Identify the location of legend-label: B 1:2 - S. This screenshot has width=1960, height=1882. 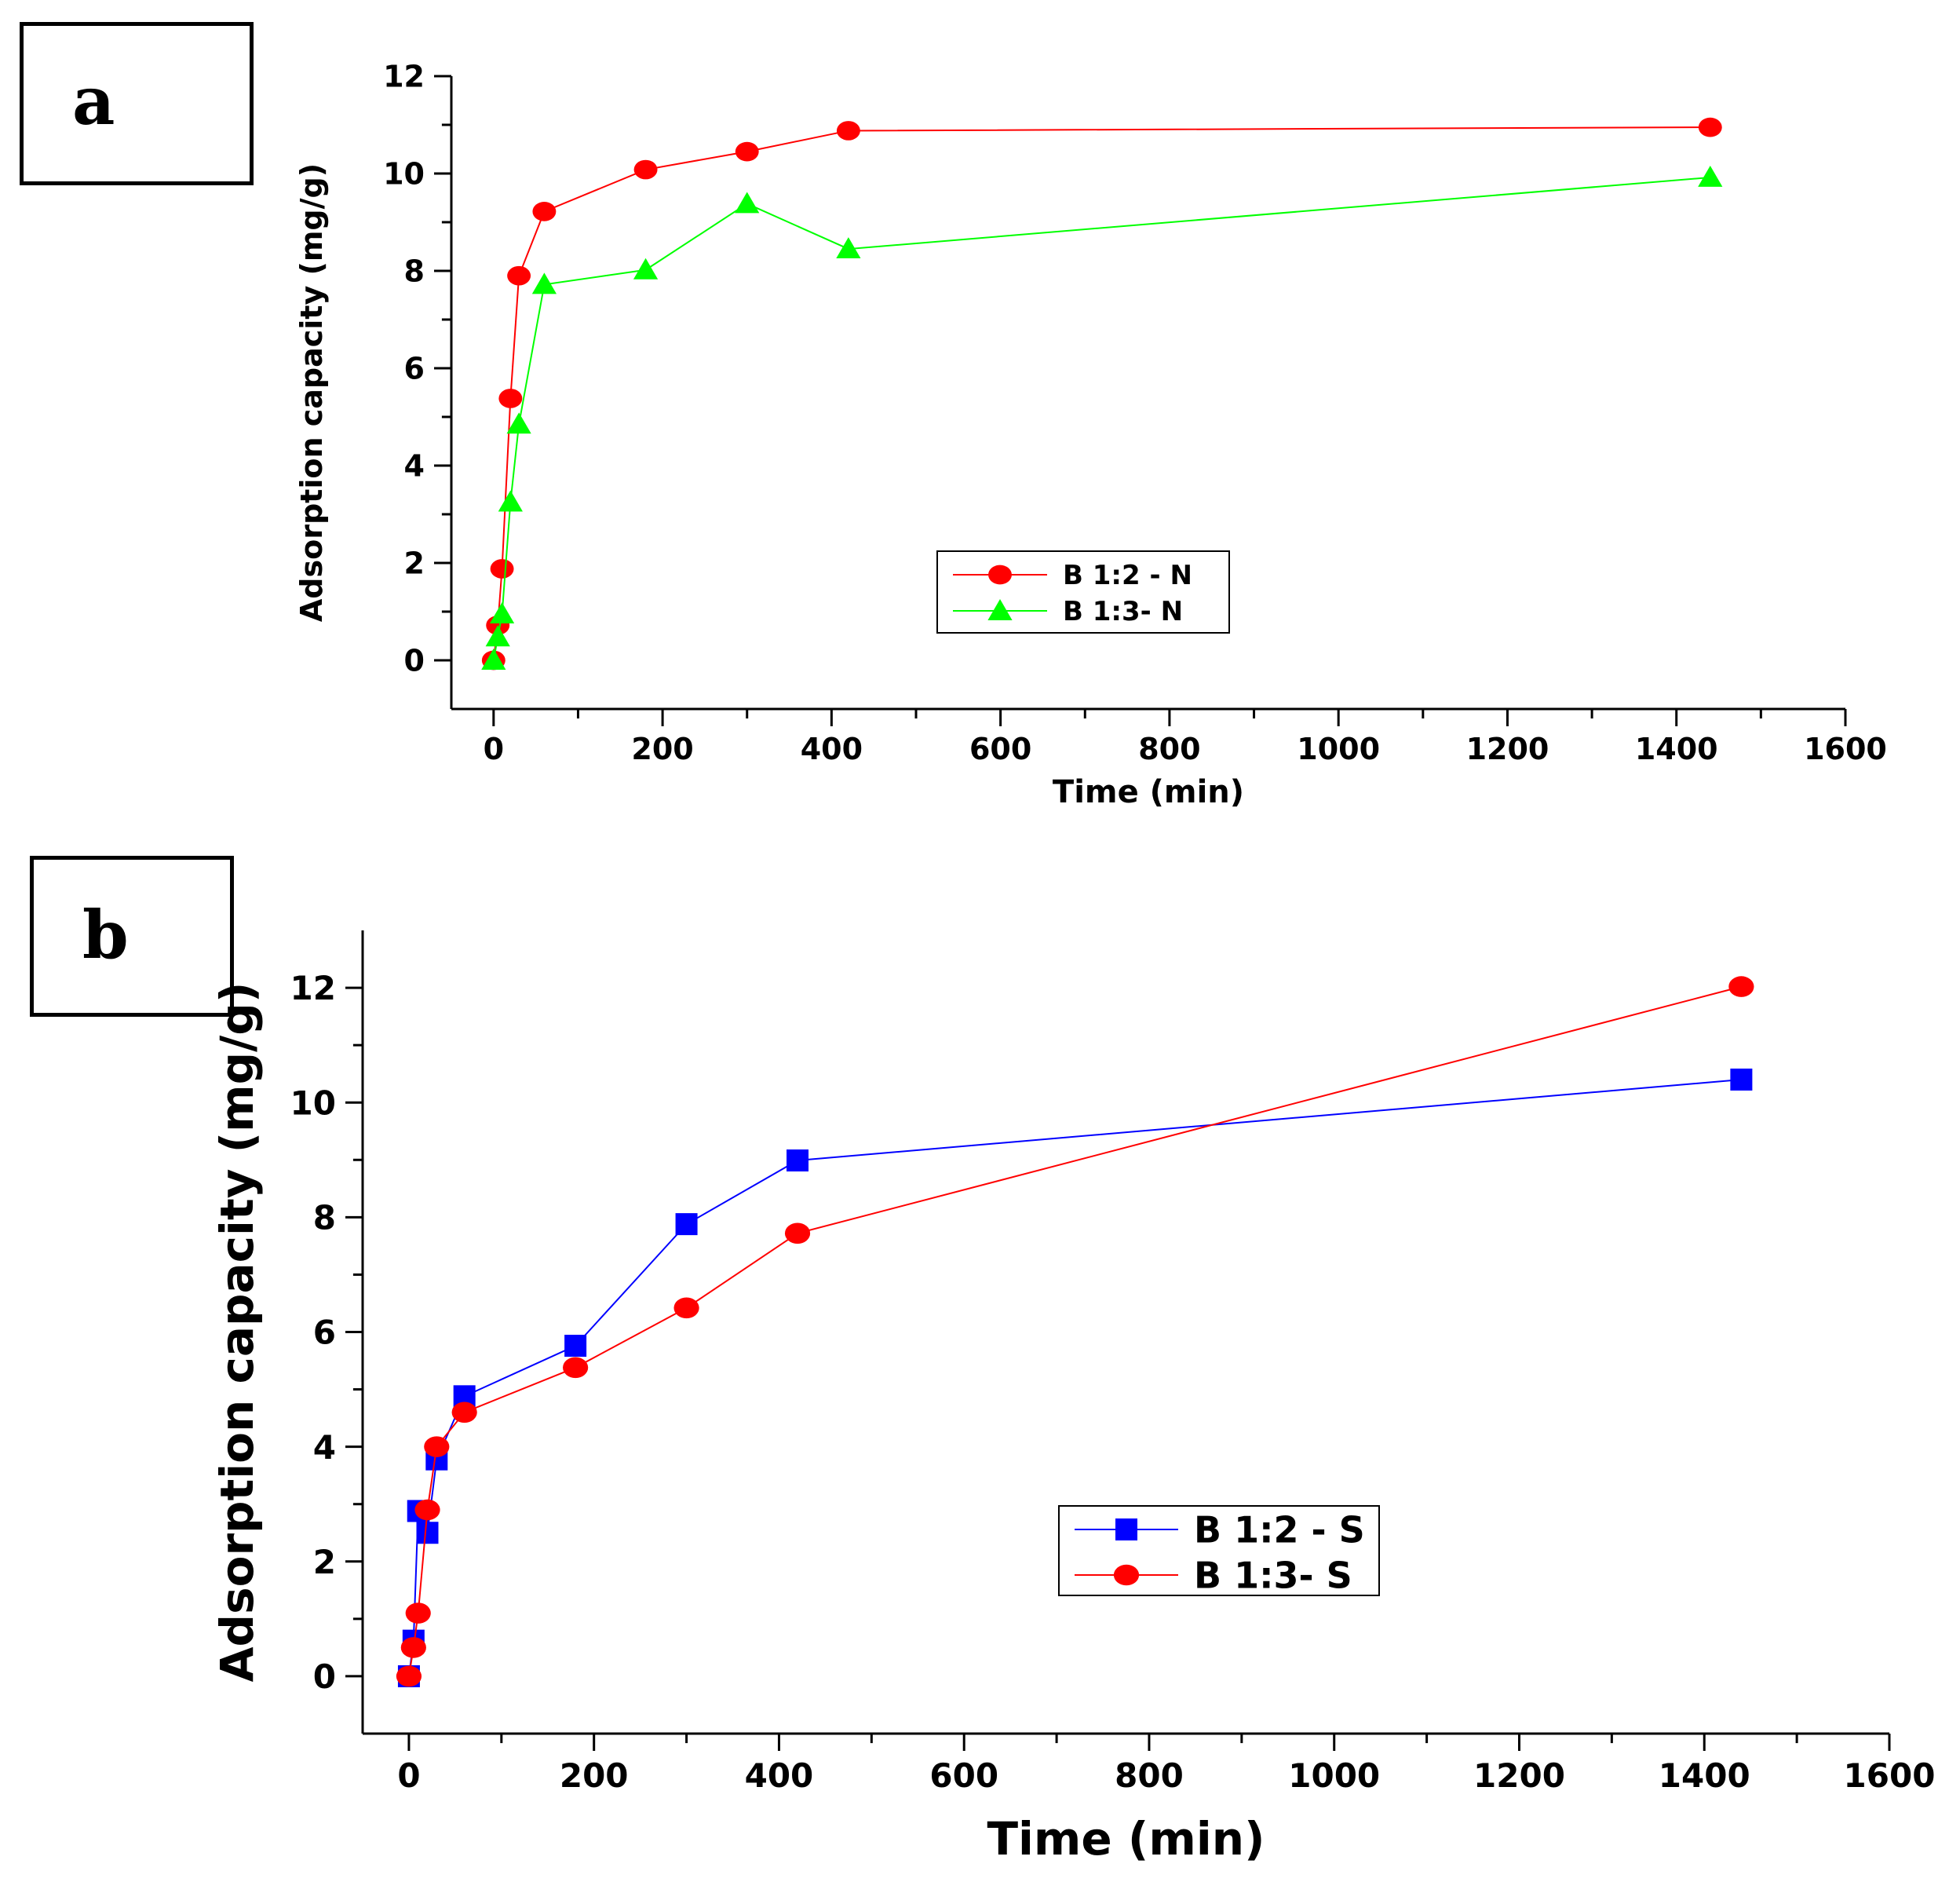
(1279, 1530).